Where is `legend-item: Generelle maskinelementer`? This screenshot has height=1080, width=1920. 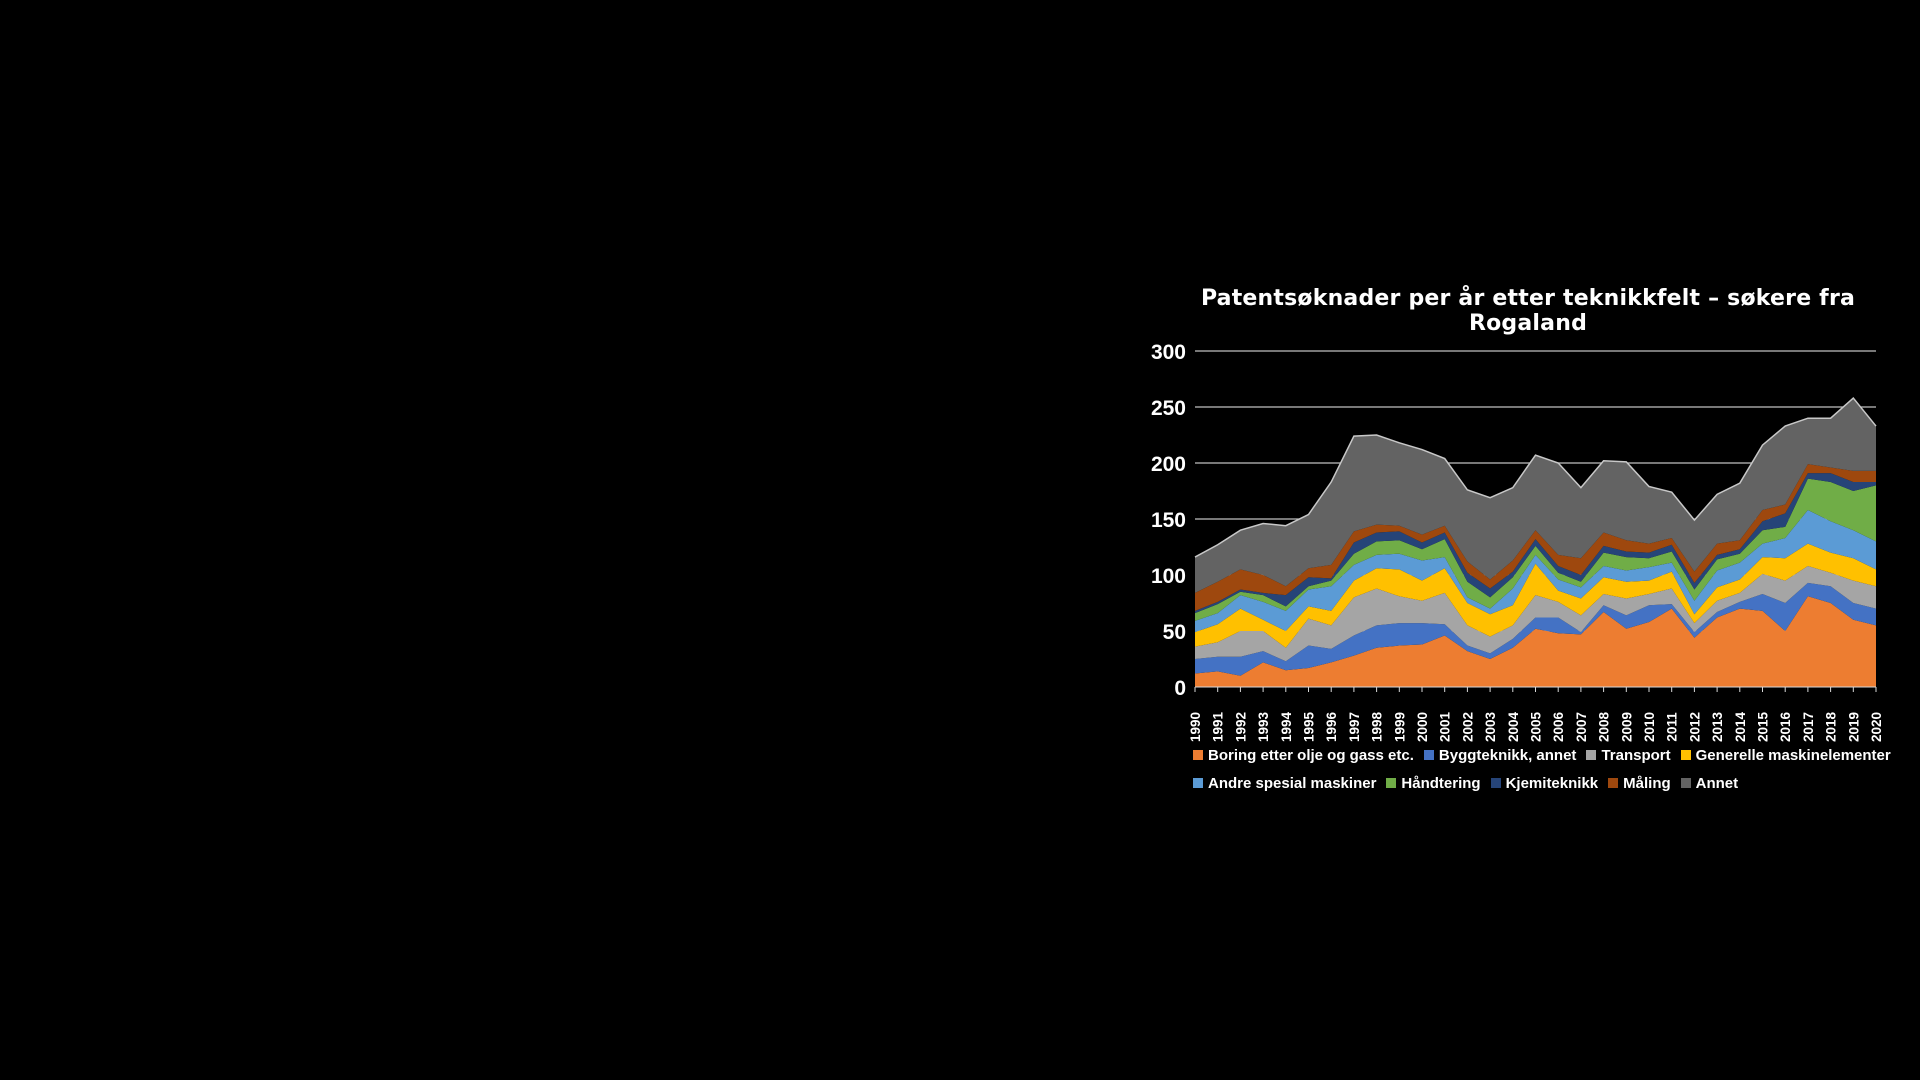 legend-item: Generelle maskinelementer is located at coordinates (1785, 755).